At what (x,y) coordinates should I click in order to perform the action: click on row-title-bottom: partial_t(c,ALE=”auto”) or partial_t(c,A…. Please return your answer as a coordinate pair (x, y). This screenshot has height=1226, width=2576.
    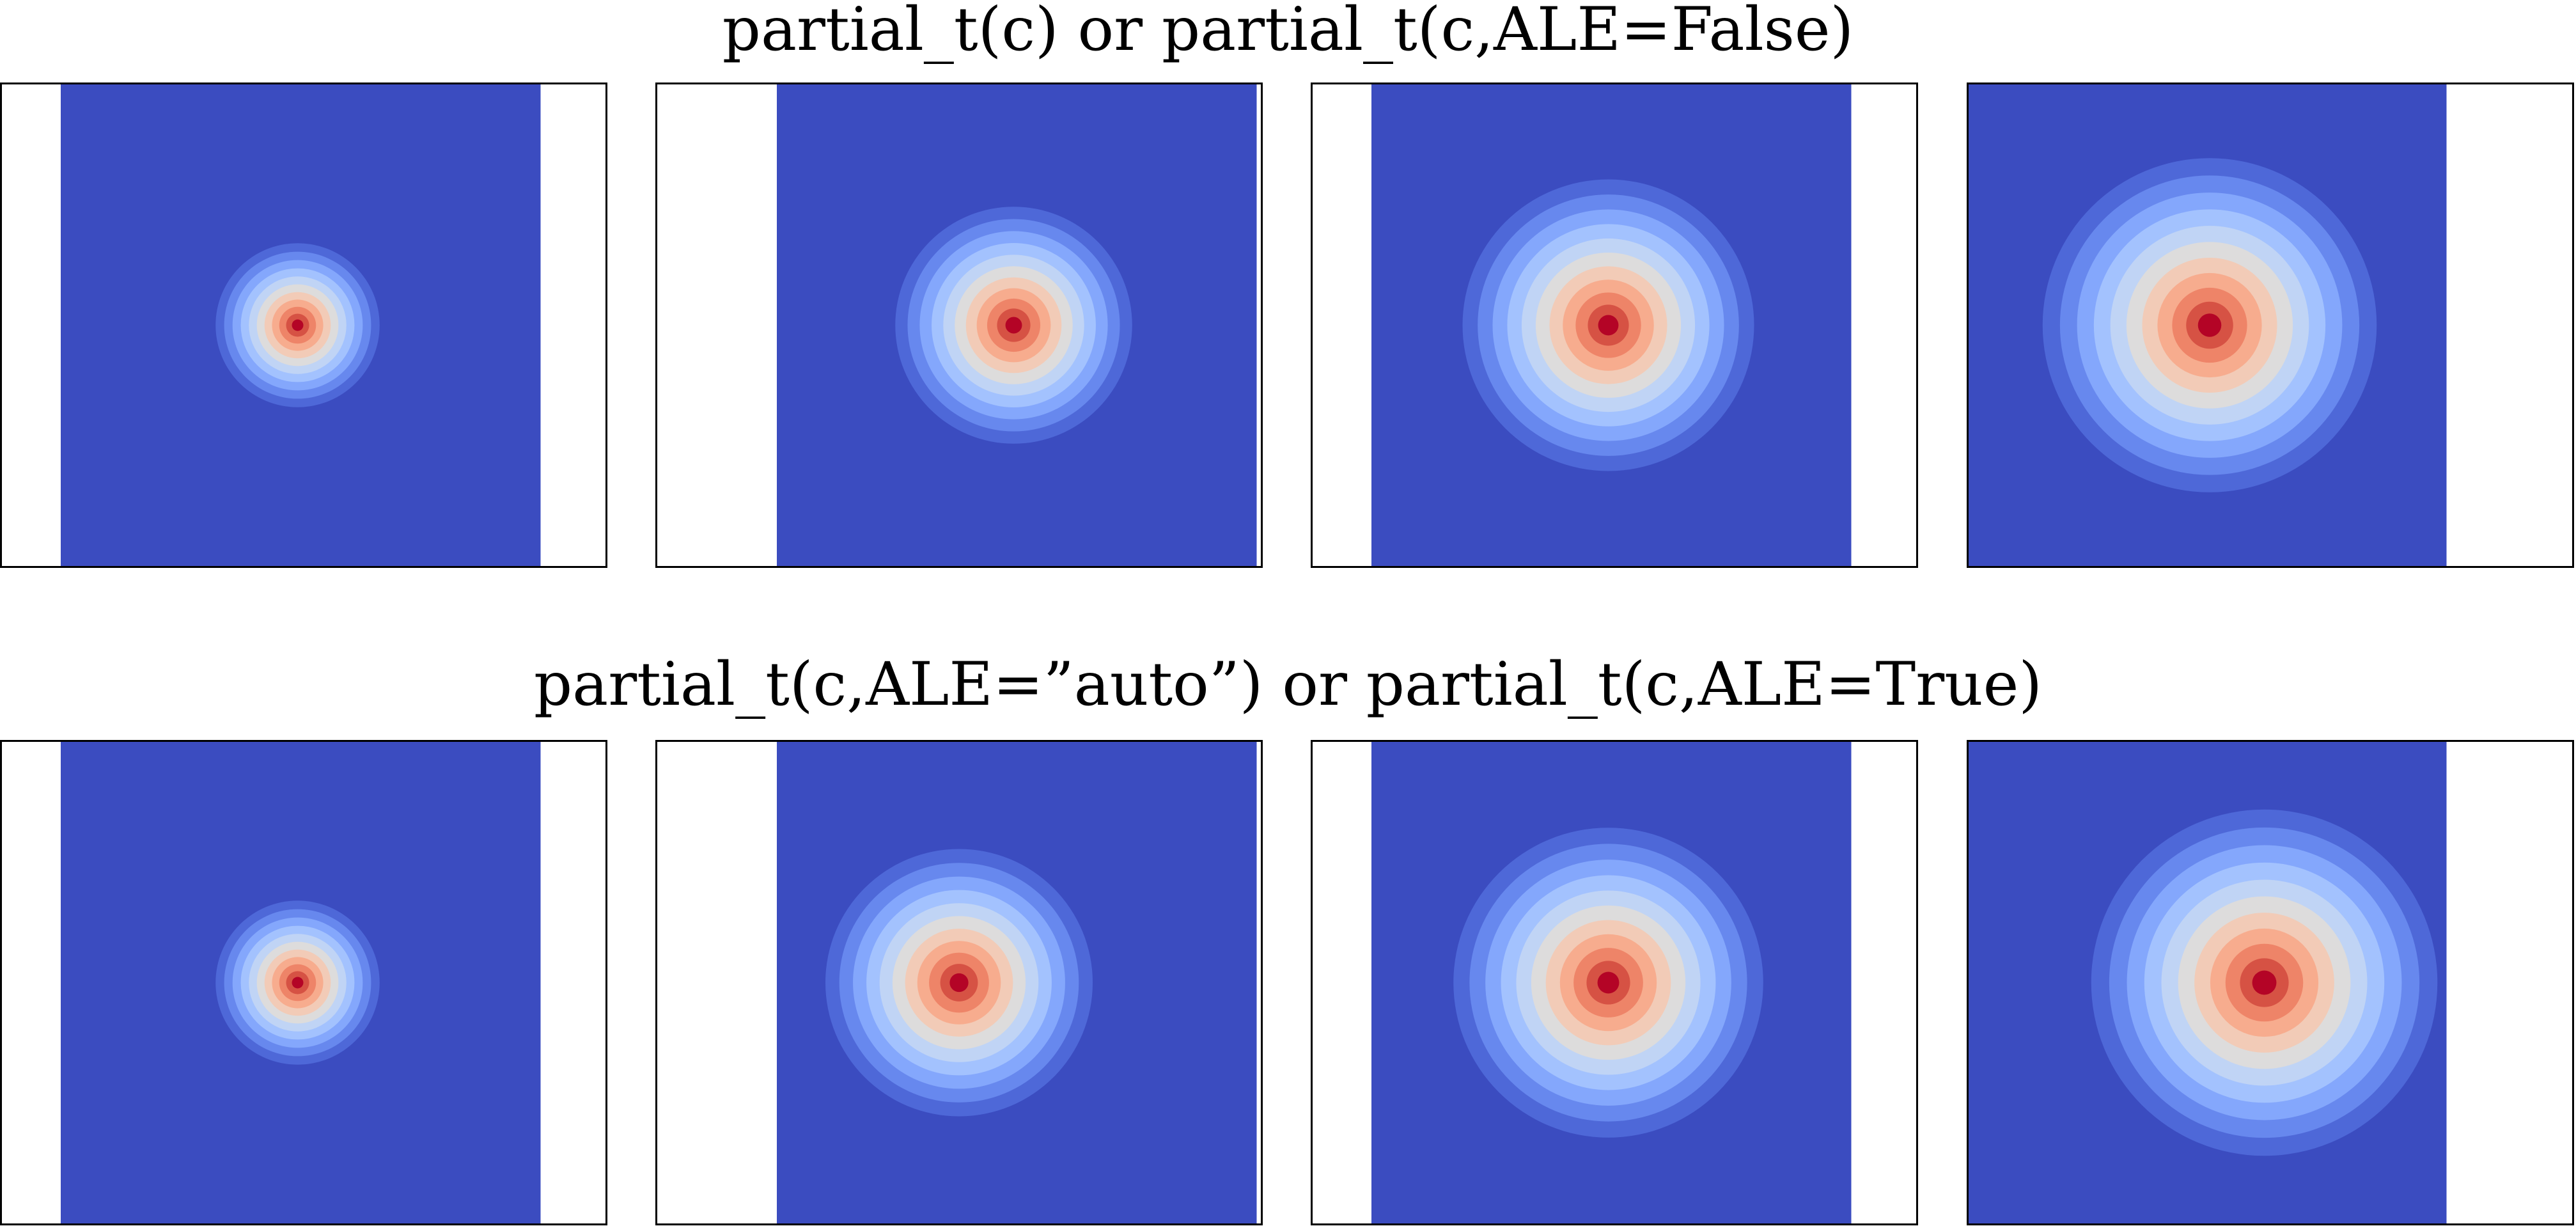
    Looking at the image, I should click on (1288, 684).